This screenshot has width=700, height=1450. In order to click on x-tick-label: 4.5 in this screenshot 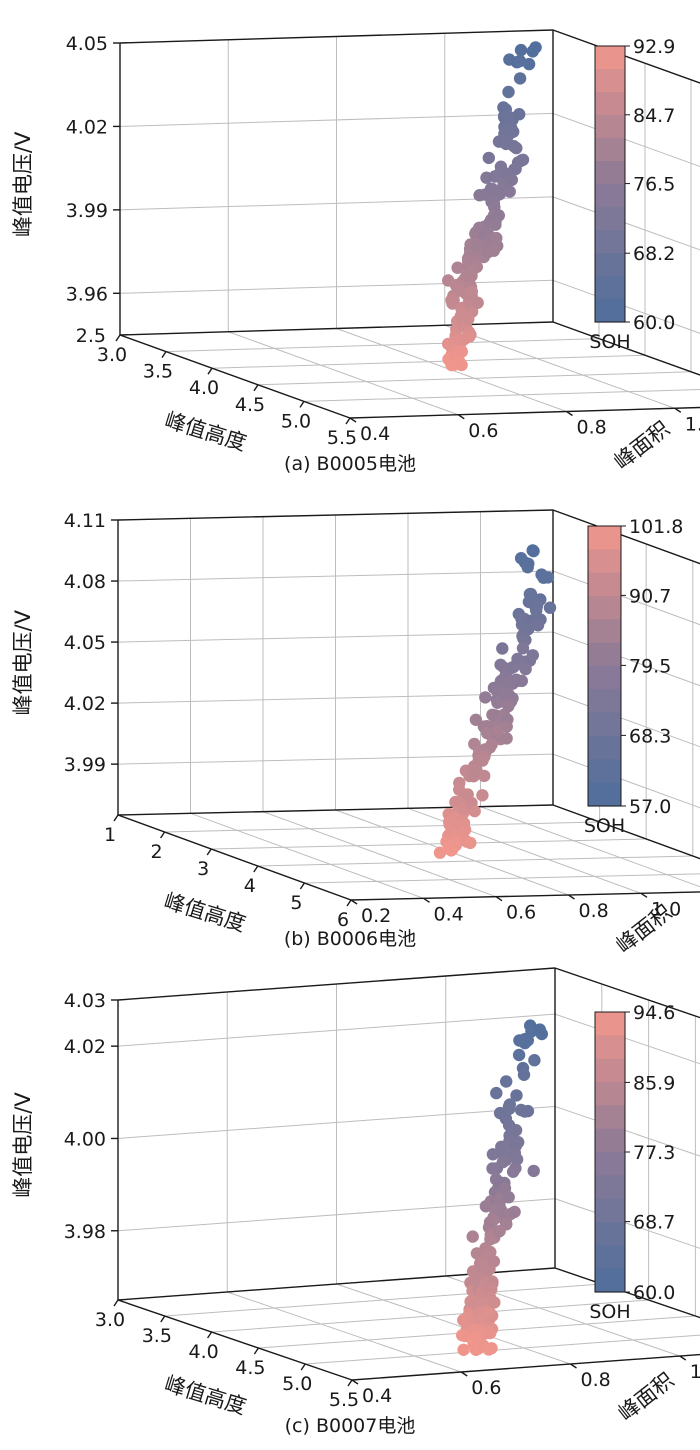, I will do `click(250, 1368)`.